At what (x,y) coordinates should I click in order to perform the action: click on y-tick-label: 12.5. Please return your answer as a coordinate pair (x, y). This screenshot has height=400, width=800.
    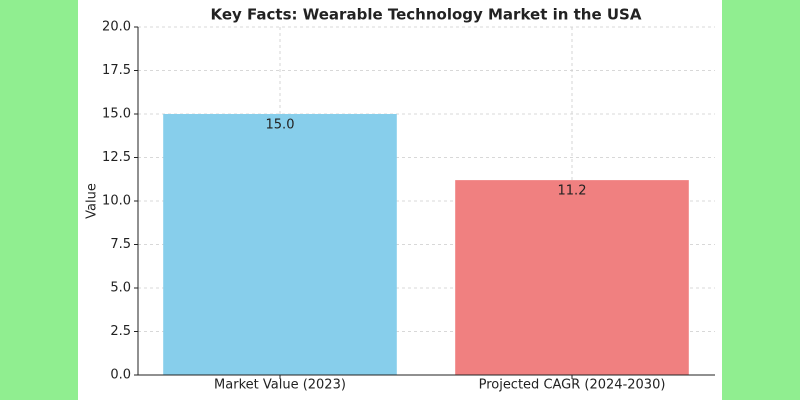
    Looking at the image, I should click on (116, 157).